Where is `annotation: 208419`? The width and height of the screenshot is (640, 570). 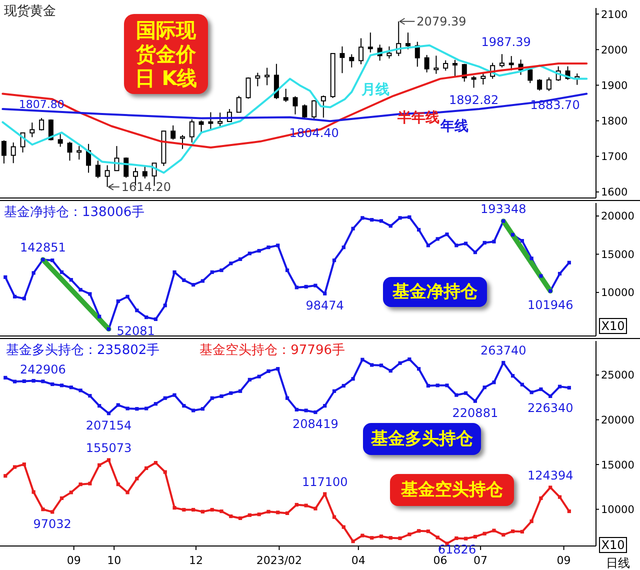 annotation: 208419 is located at coordinates (315, 424).